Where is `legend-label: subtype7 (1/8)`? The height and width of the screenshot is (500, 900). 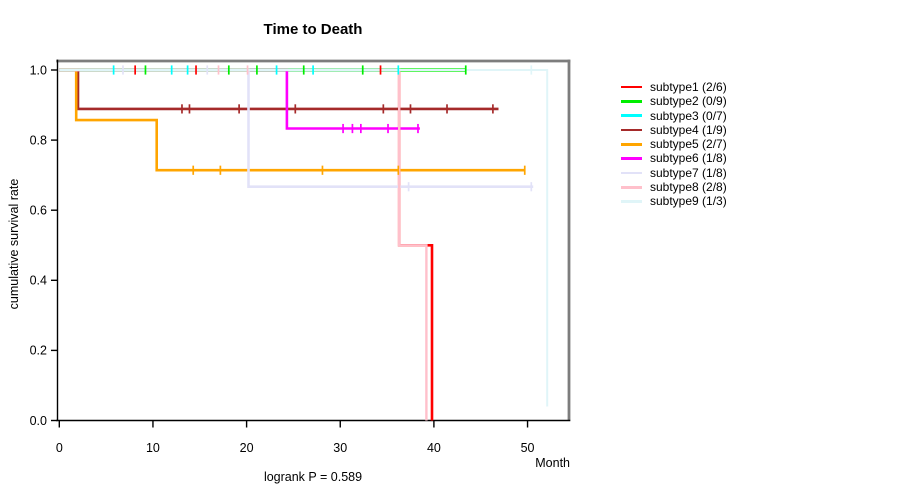
legend-label: subtype7 (1/8) is located at coordinates (688, 172).